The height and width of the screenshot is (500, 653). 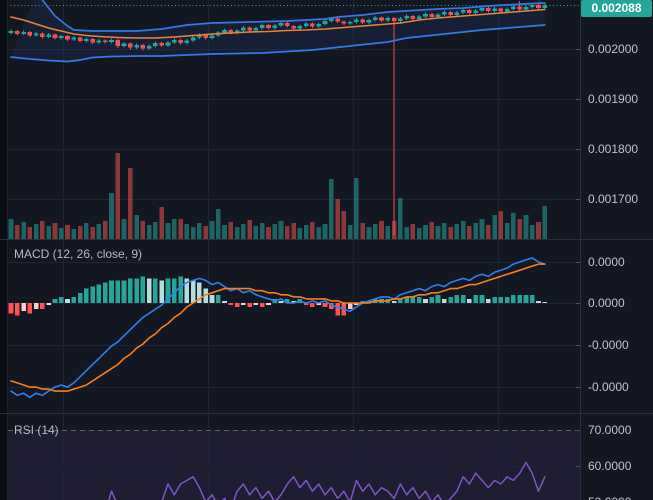 I want to click on bollinger-basis-line, so click(x=278, y=23).